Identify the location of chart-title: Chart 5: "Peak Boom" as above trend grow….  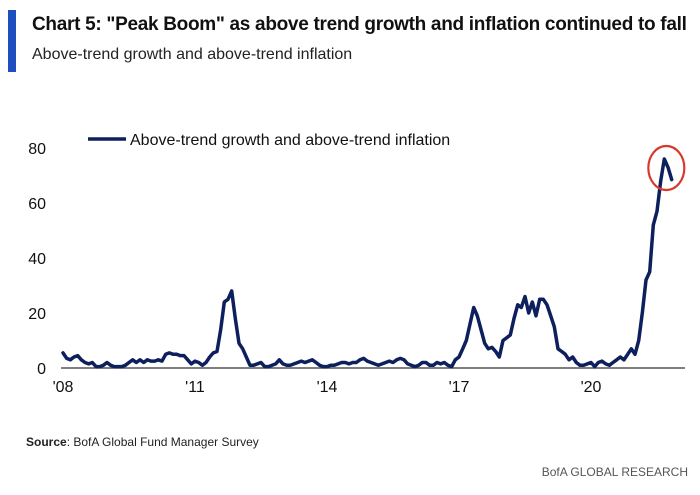
(359, 24).